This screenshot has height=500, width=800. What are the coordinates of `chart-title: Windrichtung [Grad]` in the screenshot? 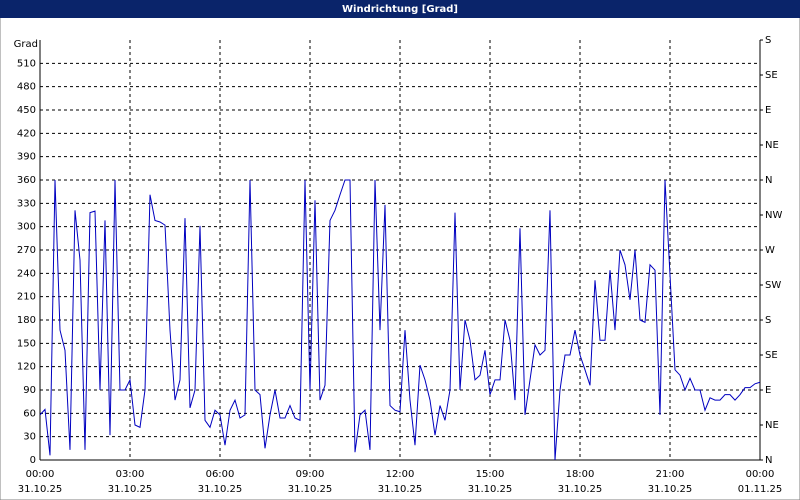 It's located at (400, 9).